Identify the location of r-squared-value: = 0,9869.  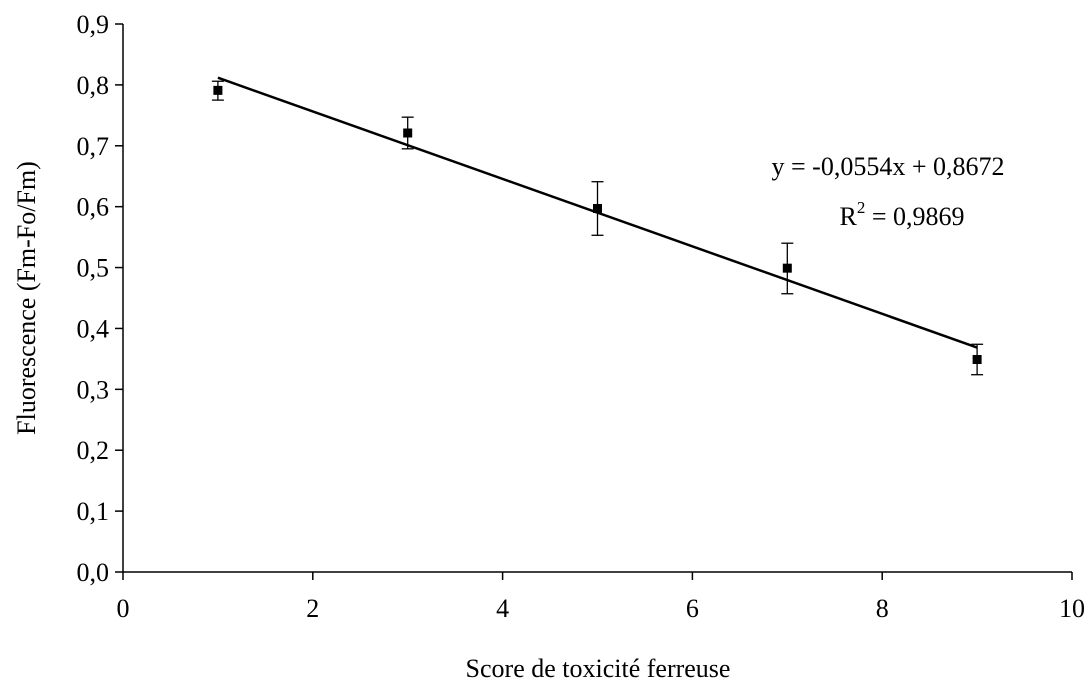
(914, 216).